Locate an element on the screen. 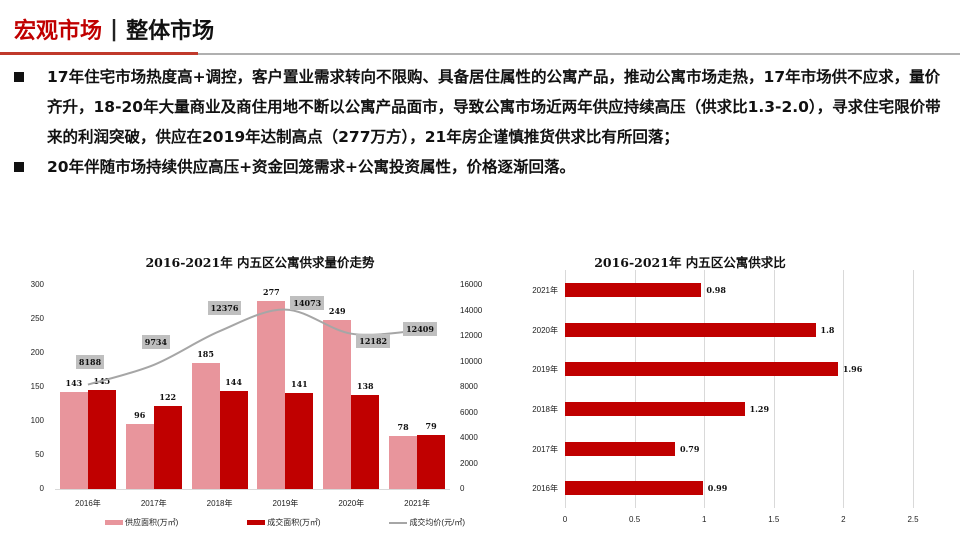 The height and width of the screenshot is (540, 960). y-axis-left-tick: 200 is located at coordinates (37, 352).